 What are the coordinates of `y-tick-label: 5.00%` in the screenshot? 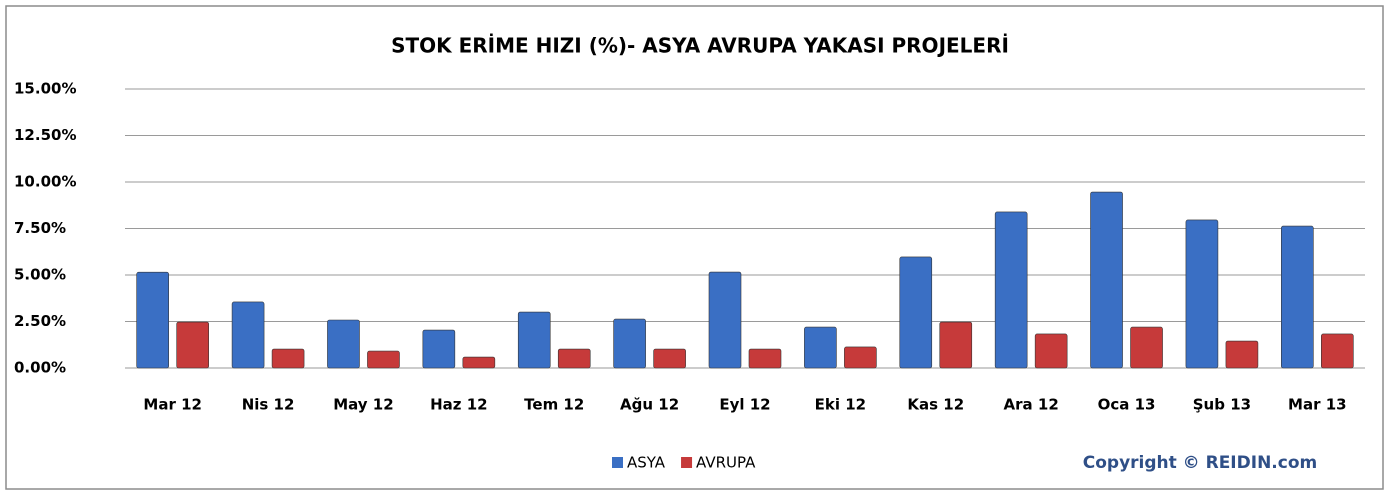 It's located at (40, 275).